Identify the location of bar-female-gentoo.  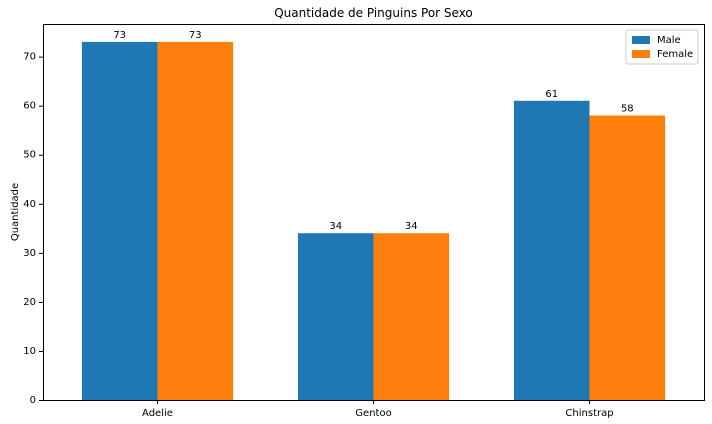
(411, 316).